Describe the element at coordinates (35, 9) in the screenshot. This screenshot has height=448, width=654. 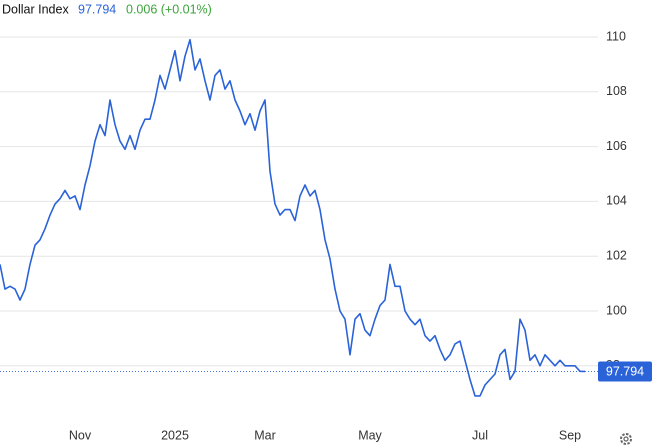
I see `chart-title: Dollar Index` at that location.